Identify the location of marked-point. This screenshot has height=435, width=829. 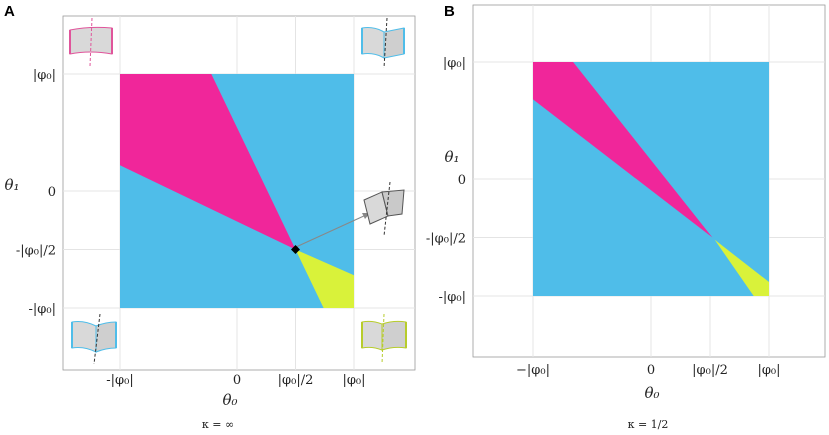
(295, 249).